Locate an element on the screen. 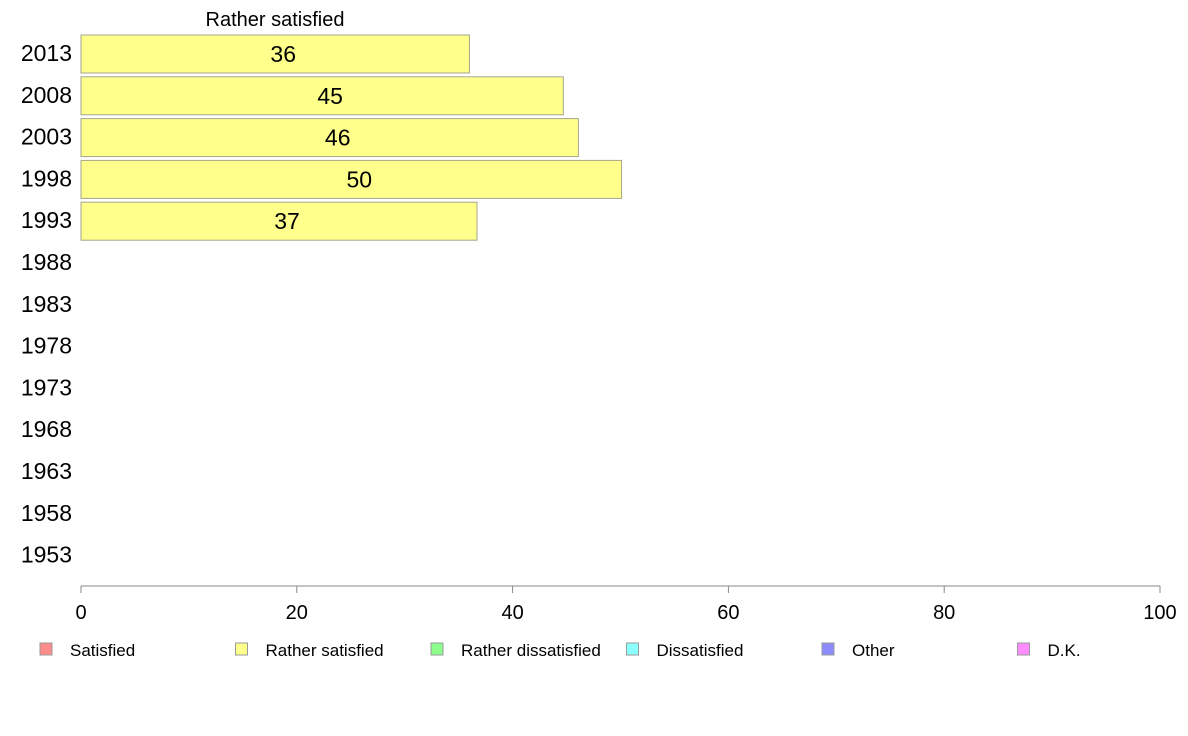 The width and height of the screenshot is (1188, 736). bar-value-label: 37 is located at coordinates (287, 221).